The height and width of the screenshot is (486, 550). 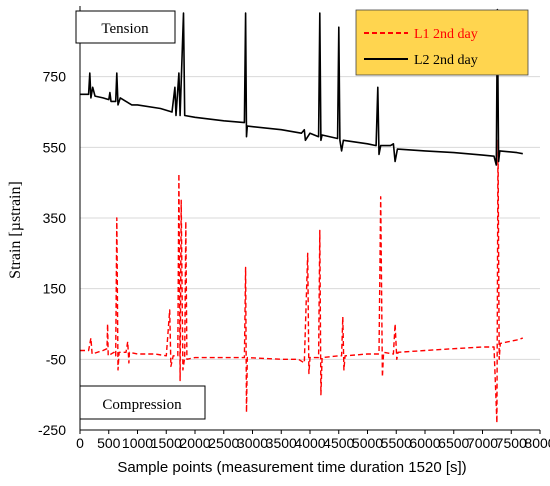 What do you see at coordinates (252, 443) in the screenshot?
I see `x-tick-label: 3000` at bounding box center [252, 443].